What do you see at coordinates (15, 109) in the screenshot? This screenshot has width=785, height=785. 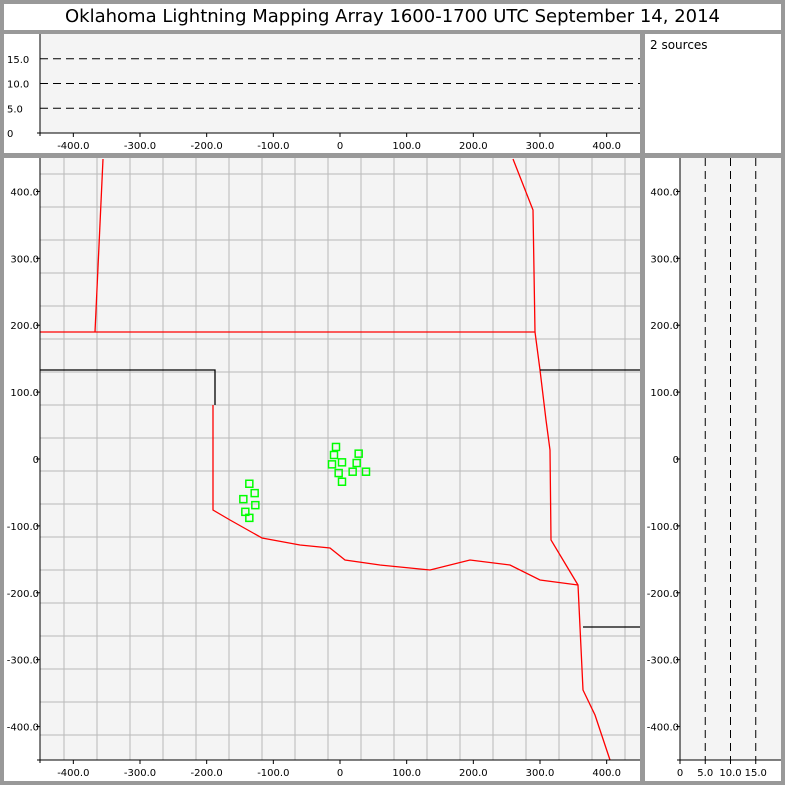 I see `y-tick-label: 5.0` at bounding box center [15, 109].